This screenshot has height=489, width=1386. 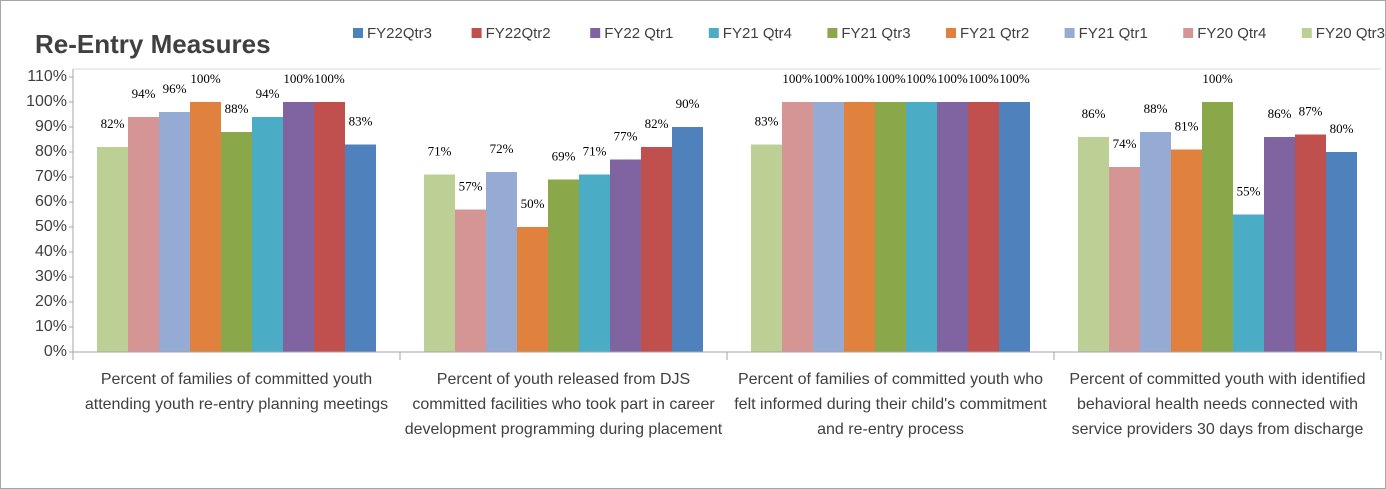 I want to click on legend-label: FY20 Qtr3, so click(x=1350, y=33).